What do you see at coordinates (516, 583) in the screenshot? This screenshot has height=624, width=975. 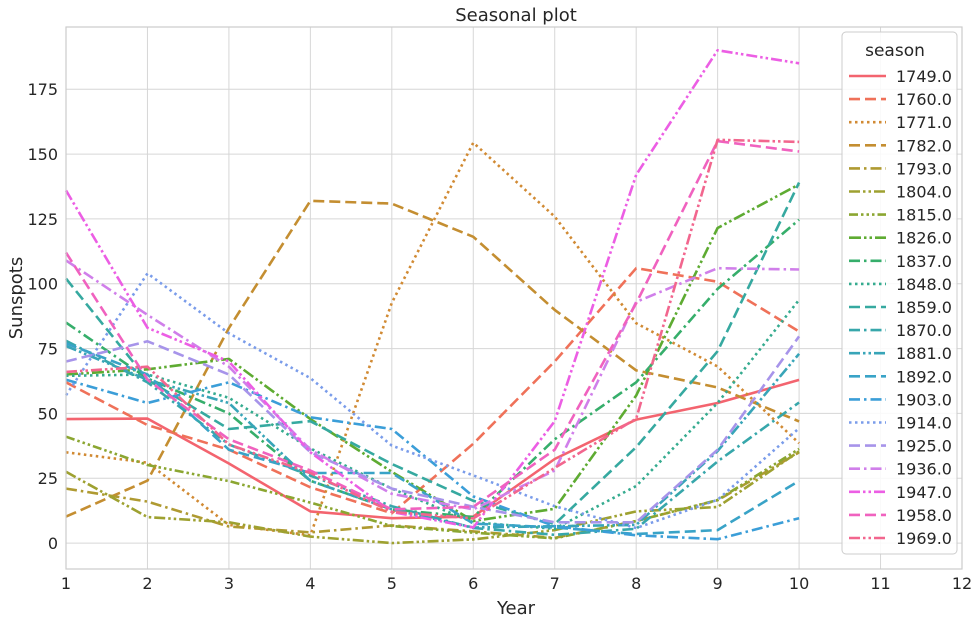 I see `x-tick-labels: 1 2 3 4 5 6 7 8 9 10 11 12` at bounding box center [516, 583].